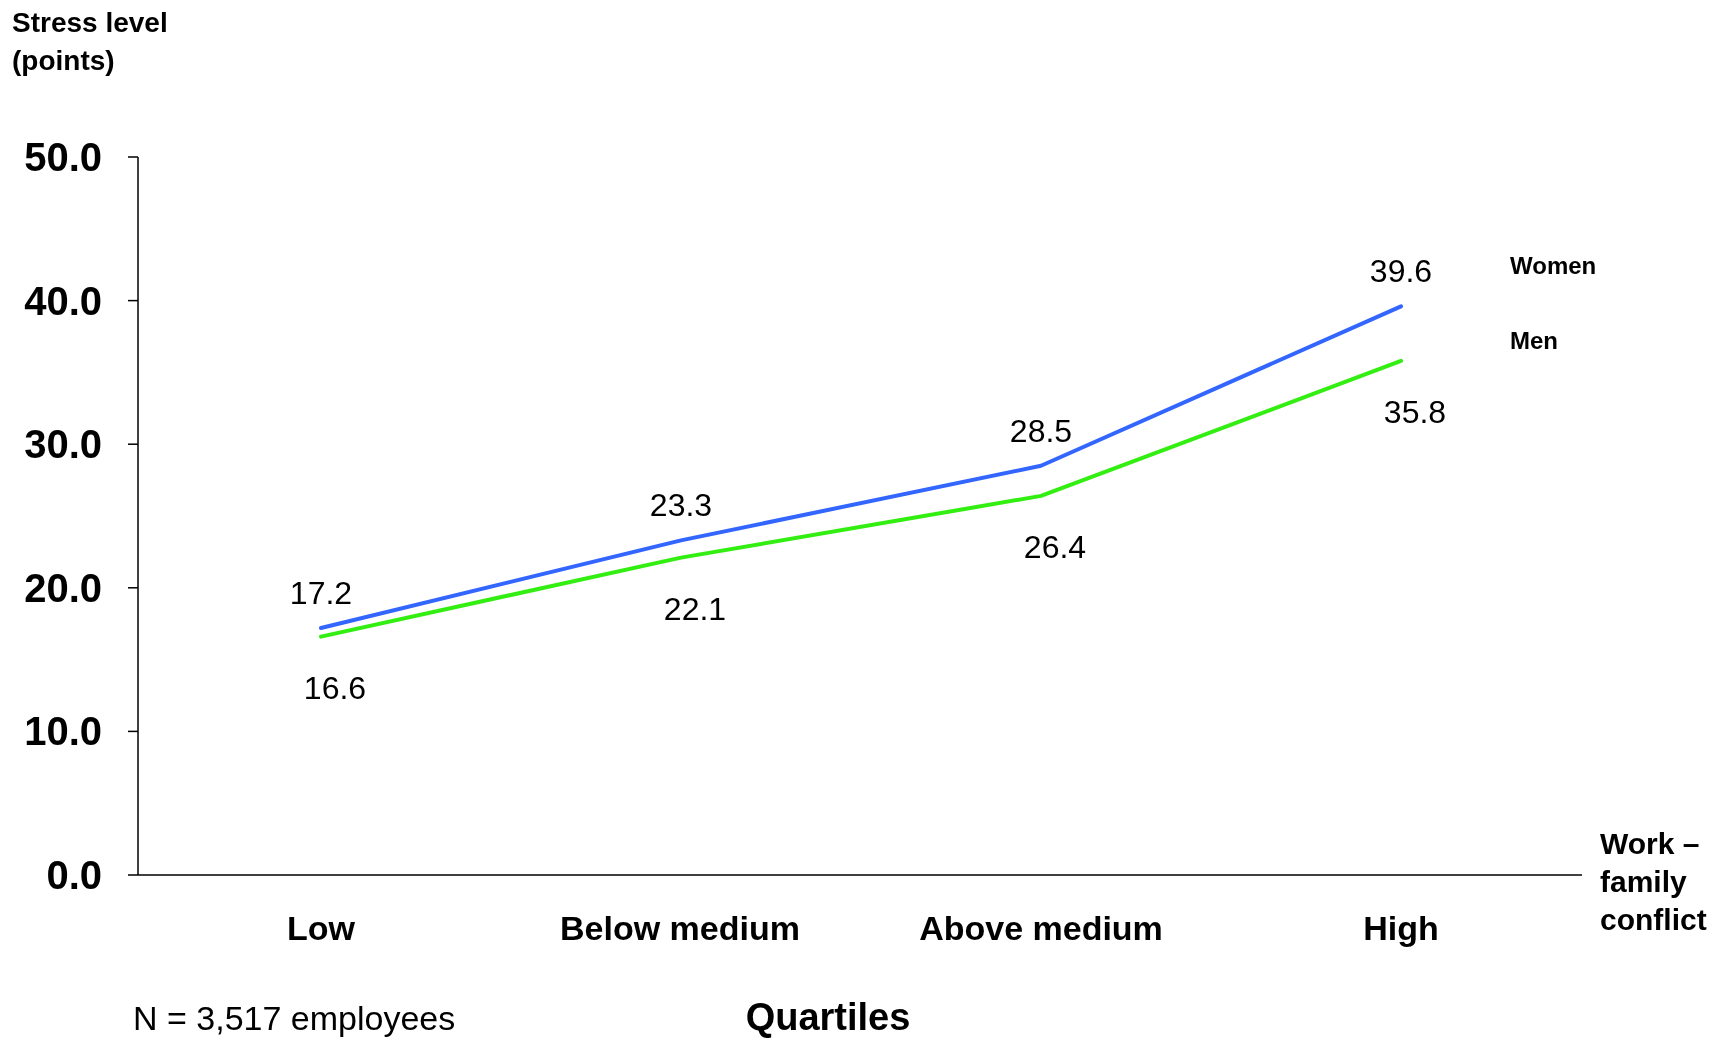 This screenshot has width=1734, height=1050. What do you see at coordinates (63, 157) in the screenshot?
I see `y-tick-label: 50.0` at bounding box center [63, 157].